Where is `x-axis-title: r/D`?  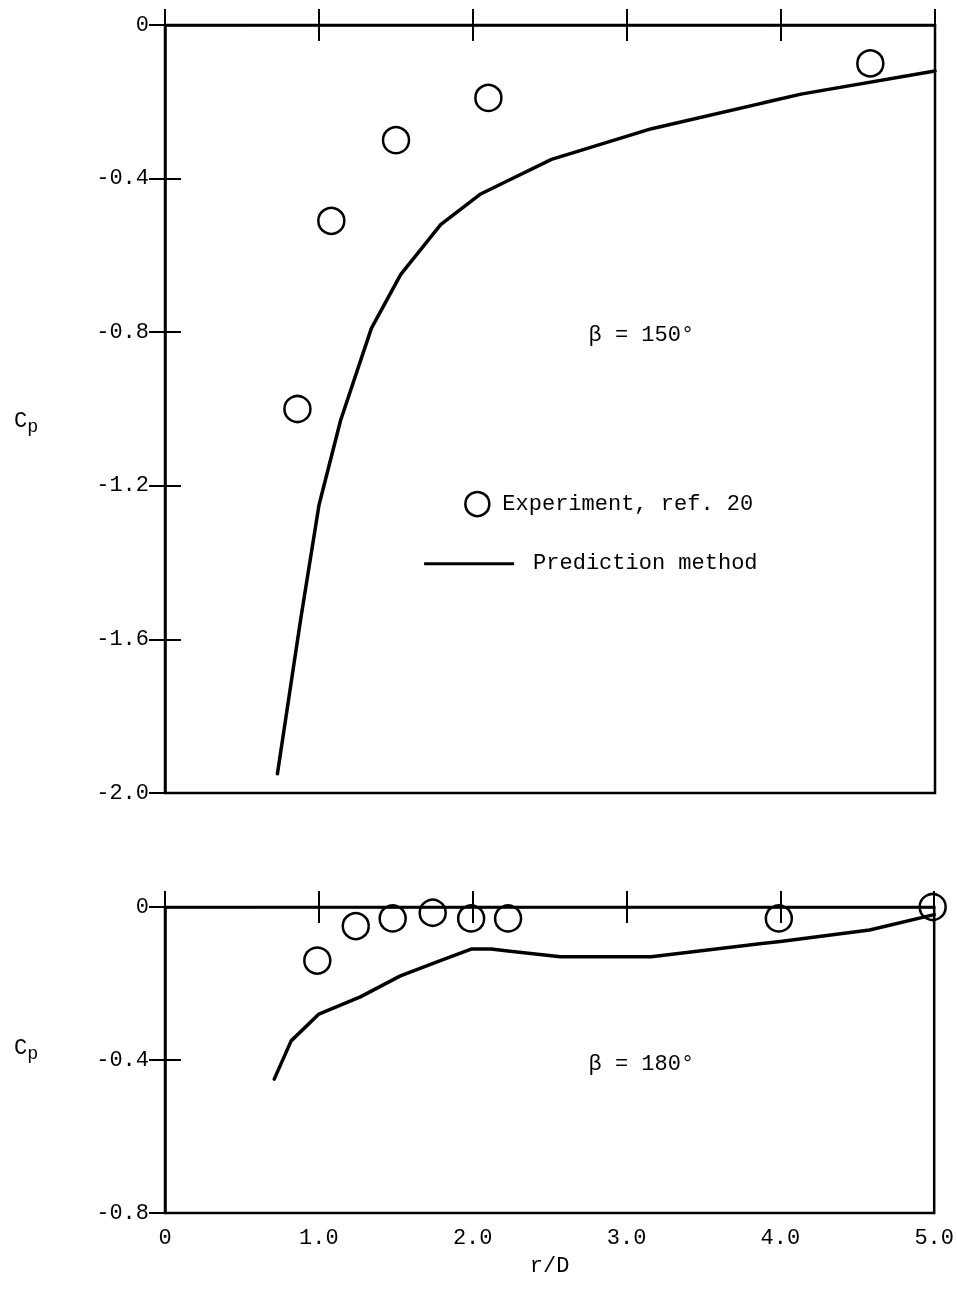 x-axis-title: r/D is located at coordinates (549, 1266).